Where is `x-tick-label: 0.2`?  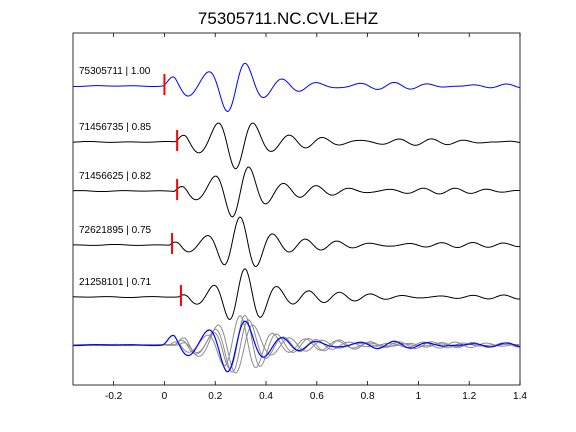 x-tick-label: 0.2 is located at coordinates (215, 396).